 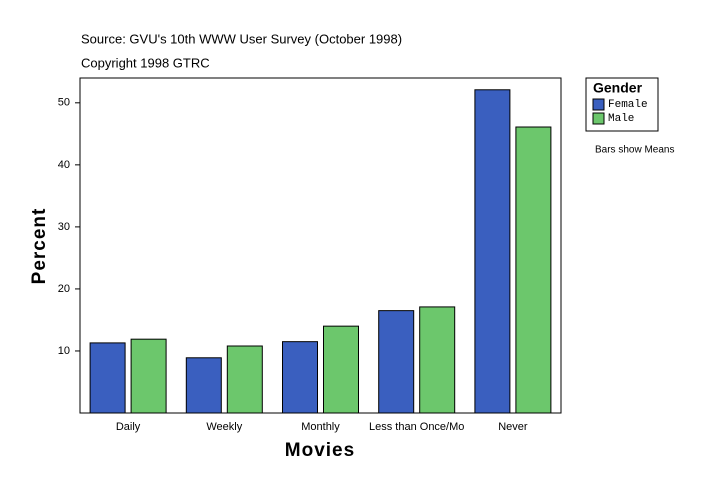 What do you see at coordinates (513, 427) in the screenshot?
I see `x-tick-label: Never` at bounding box center [513, 427].